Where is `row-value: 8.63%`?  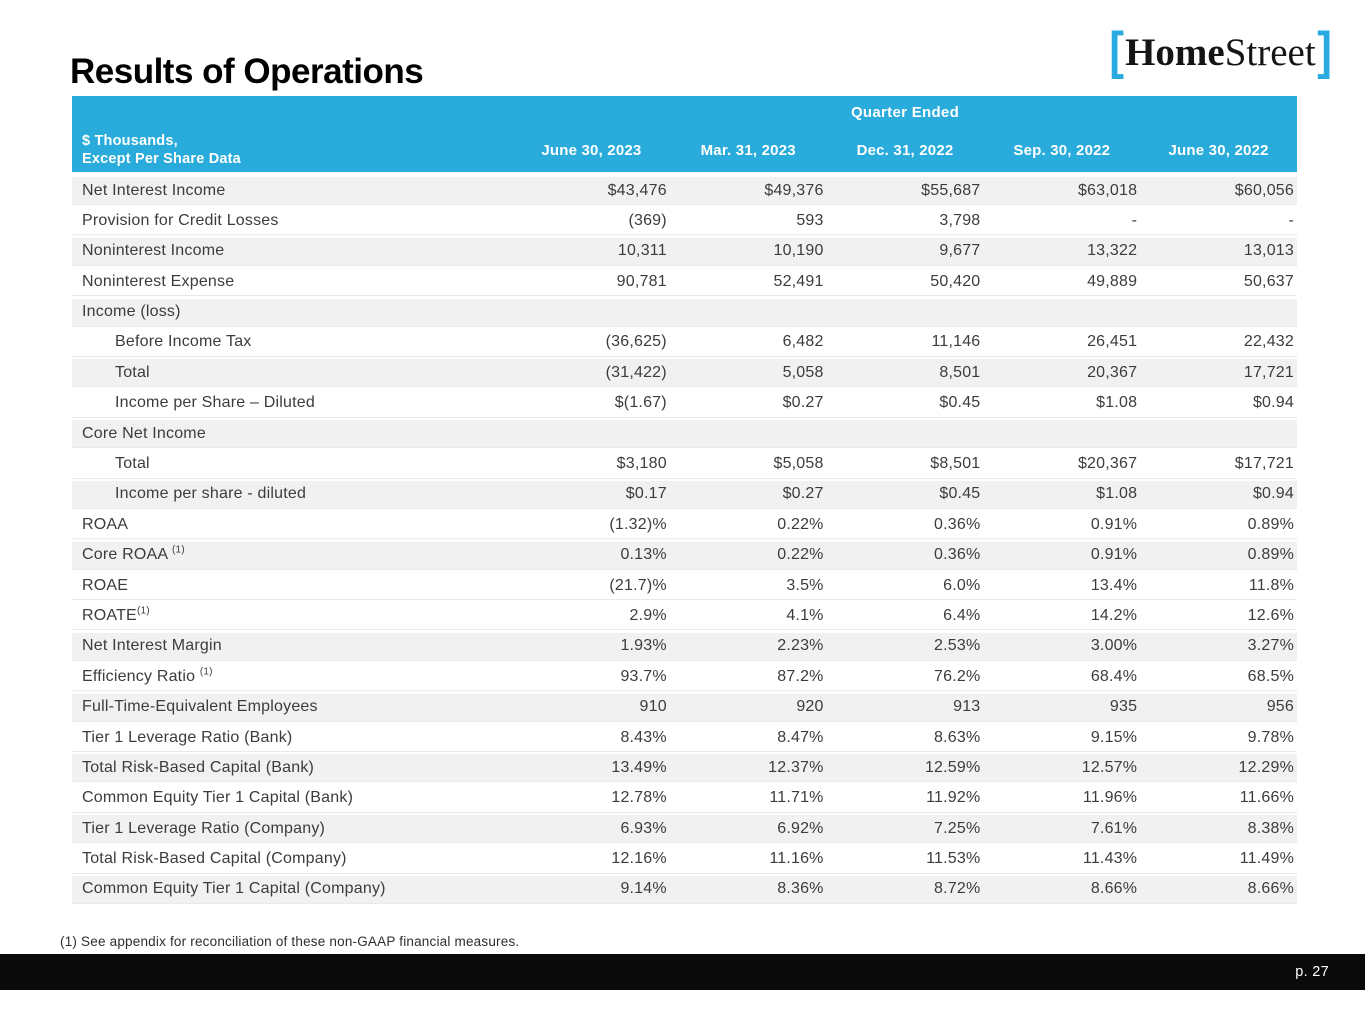 row-value: 8.63% is located at coordinates (957, 737).